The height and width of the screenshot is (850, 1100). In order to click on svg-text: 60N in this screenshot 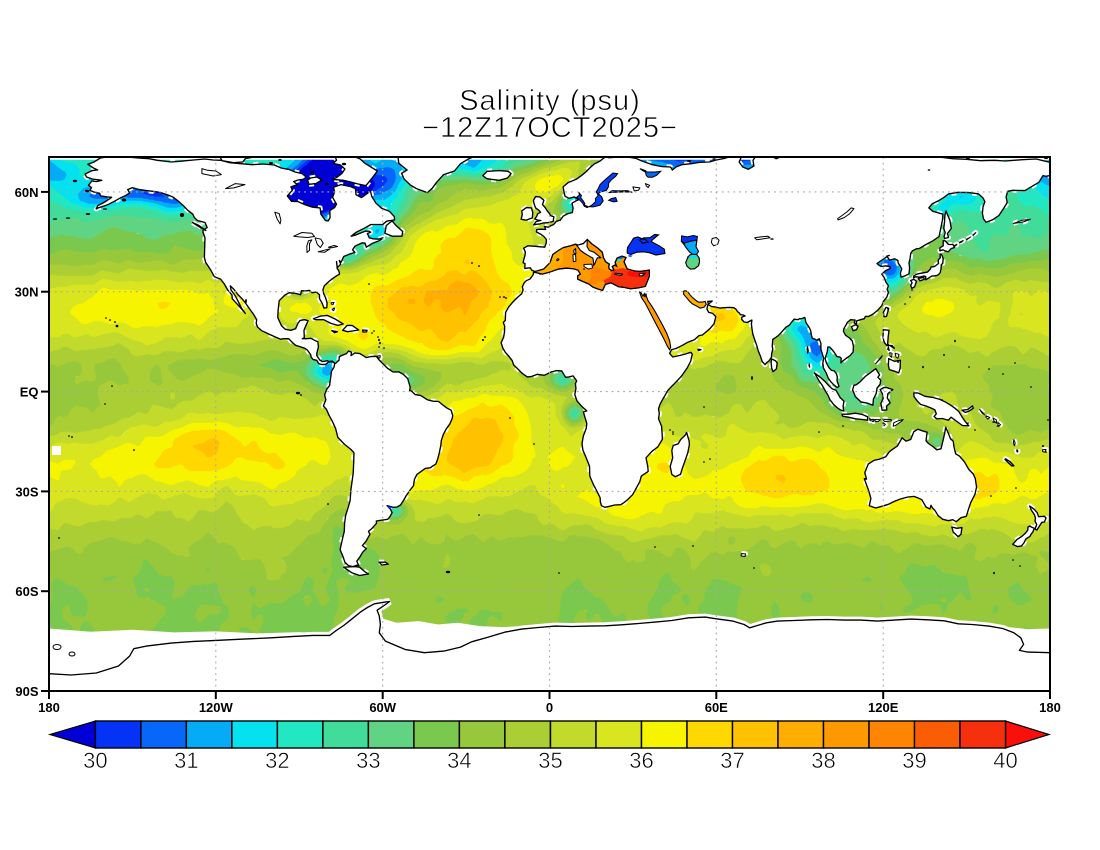, I will do `click(27, 192)`.